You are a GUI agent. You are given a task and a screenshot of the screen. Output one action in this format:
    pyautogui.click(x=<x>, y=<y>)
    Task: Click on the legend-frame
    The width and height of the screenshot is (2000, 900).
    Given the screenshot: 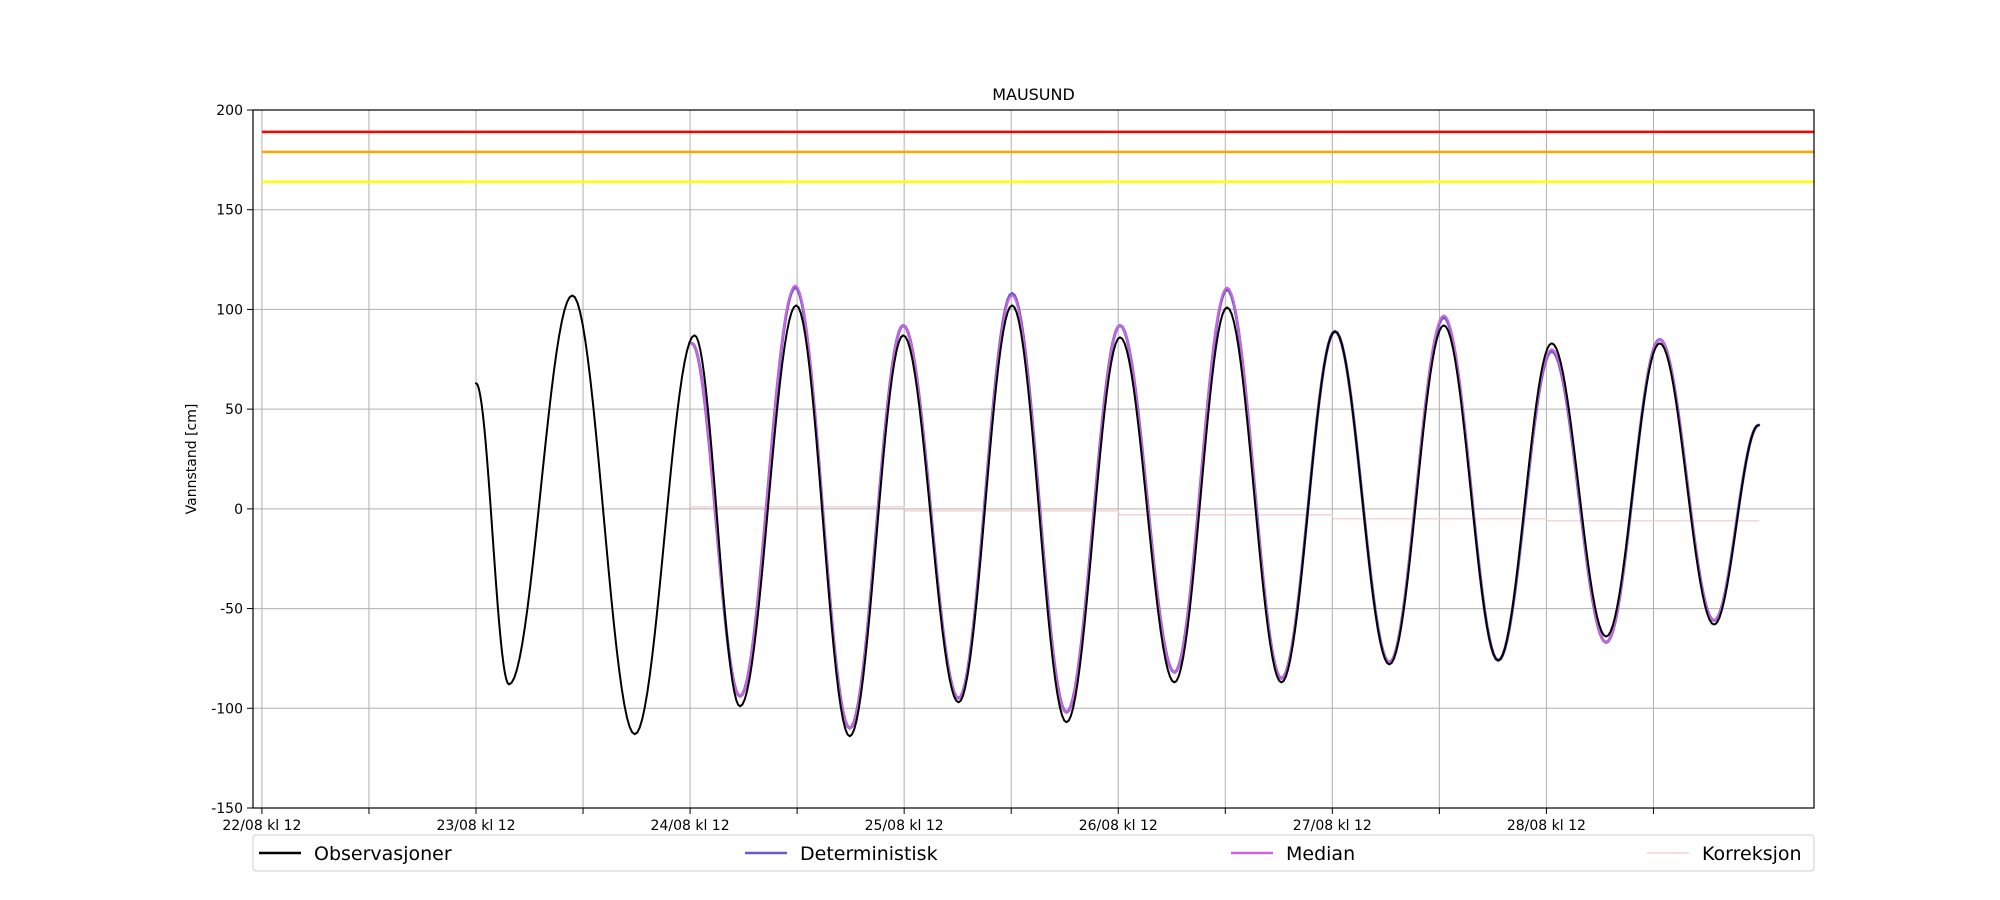 What is the action you would take?
    pyautogui.click(x=1033, y=853)
    